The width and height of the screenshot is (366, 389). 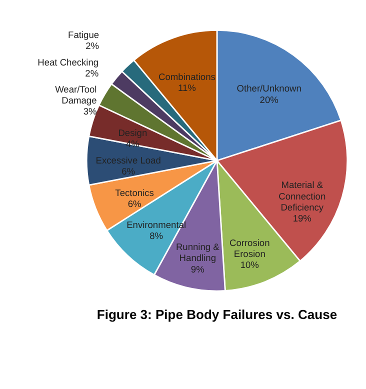 I want to click on data-label: 4%, so click(x=133, y=144).